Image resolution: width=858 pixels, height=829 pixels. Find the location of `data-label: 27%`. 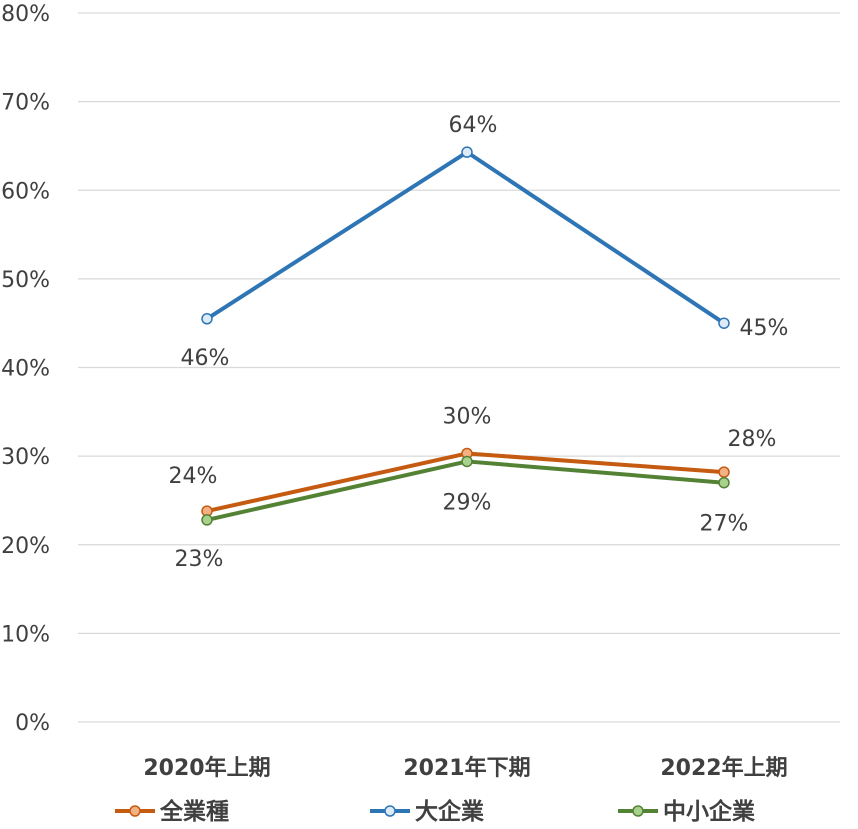

data-label: 27% is located at coordinates (724, 524).